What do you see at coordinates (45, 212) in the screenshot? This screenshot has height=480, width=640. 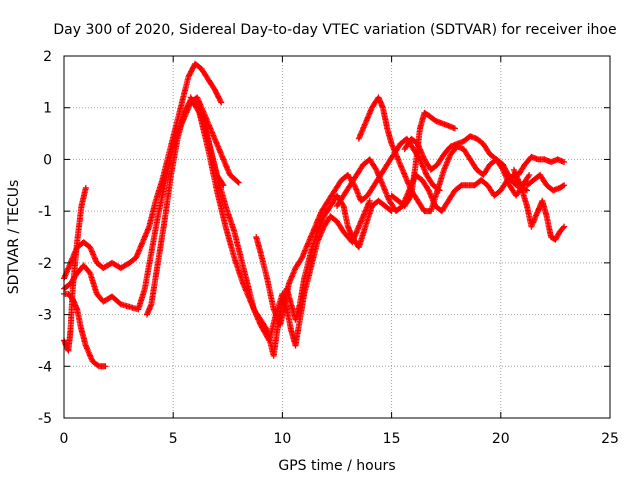 I see `y-tick-label: -1` at bounding box center [45, 212].